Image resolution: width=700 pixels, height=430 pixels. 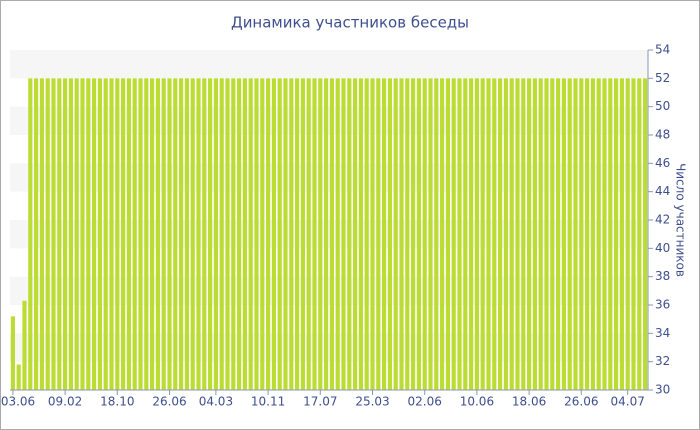 I want to click on x-tick-label: 04.03, so click(x=216, y=402).